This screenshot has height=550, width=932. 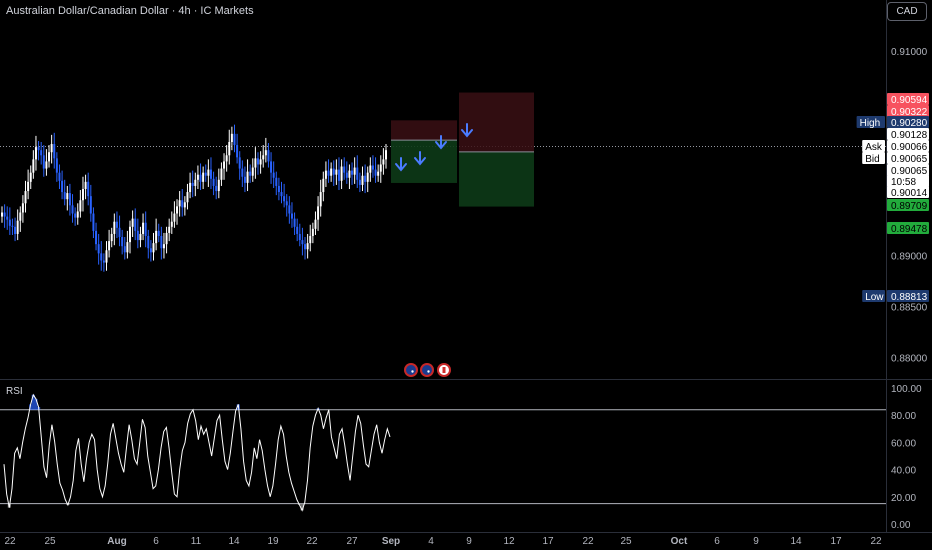 I want to click on price-label-value: 0.90322, so click(x=909, y=112).